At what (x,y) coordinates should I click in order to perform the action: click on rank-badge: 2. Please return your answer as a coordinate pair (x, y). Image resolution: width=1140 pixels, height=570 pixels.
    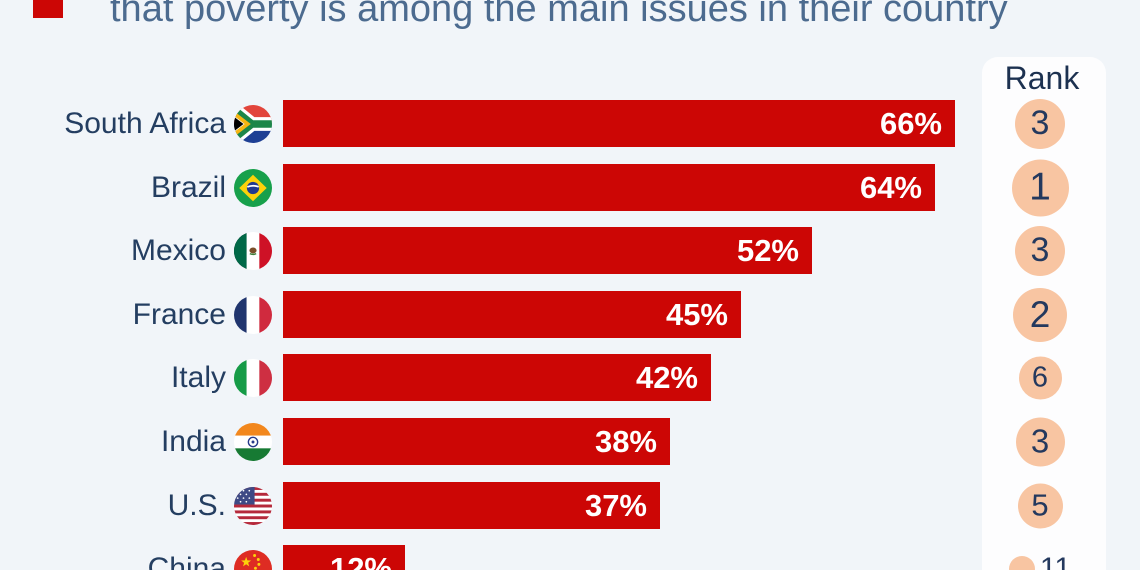
    Looking at the image, I should click on (1040, 314).